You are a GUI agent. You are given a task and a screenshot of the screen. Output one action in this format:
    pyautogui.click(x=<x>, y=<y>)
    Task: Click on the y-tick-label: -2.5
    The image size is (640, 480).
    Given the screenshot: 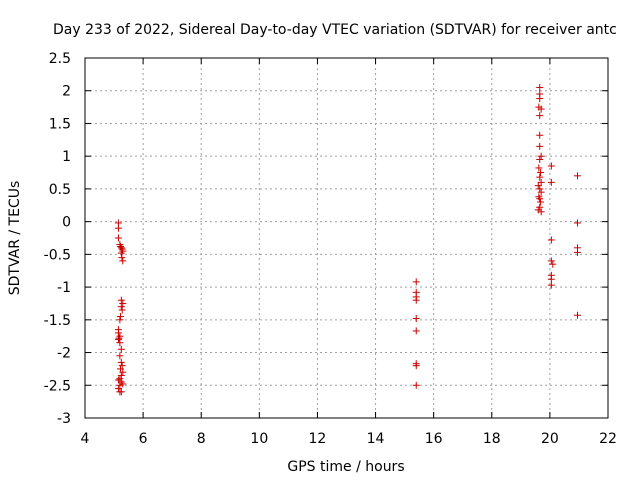 What is the action you would take?
    pyautogui.click(x=57, y=386)
    